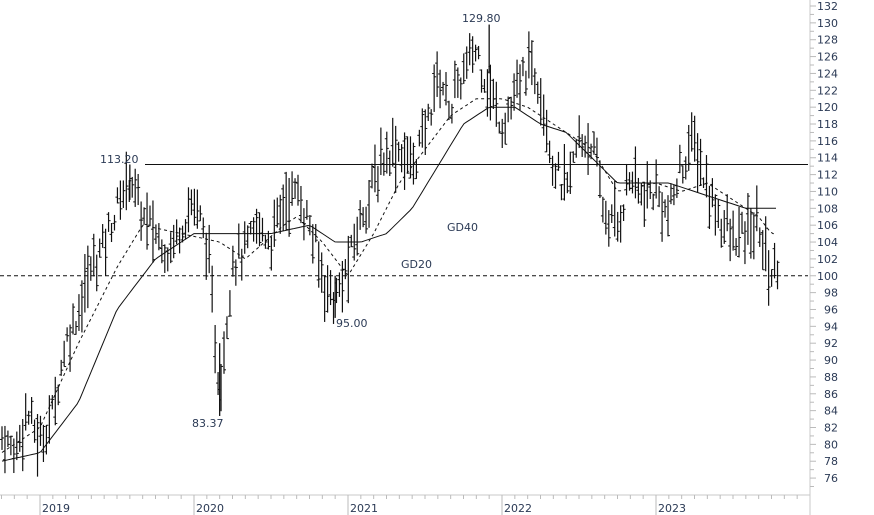 The image size is (874, 515). I want to click on y-tick-label: 126, so click(827, 57).